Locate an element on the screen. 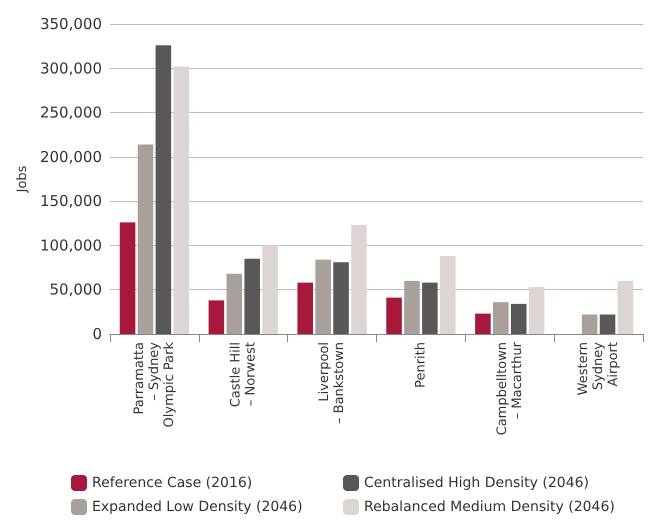 The image size is (659, 532). x-tick-label: Liverpool – Bankstown is located at coordinates (332, 383).